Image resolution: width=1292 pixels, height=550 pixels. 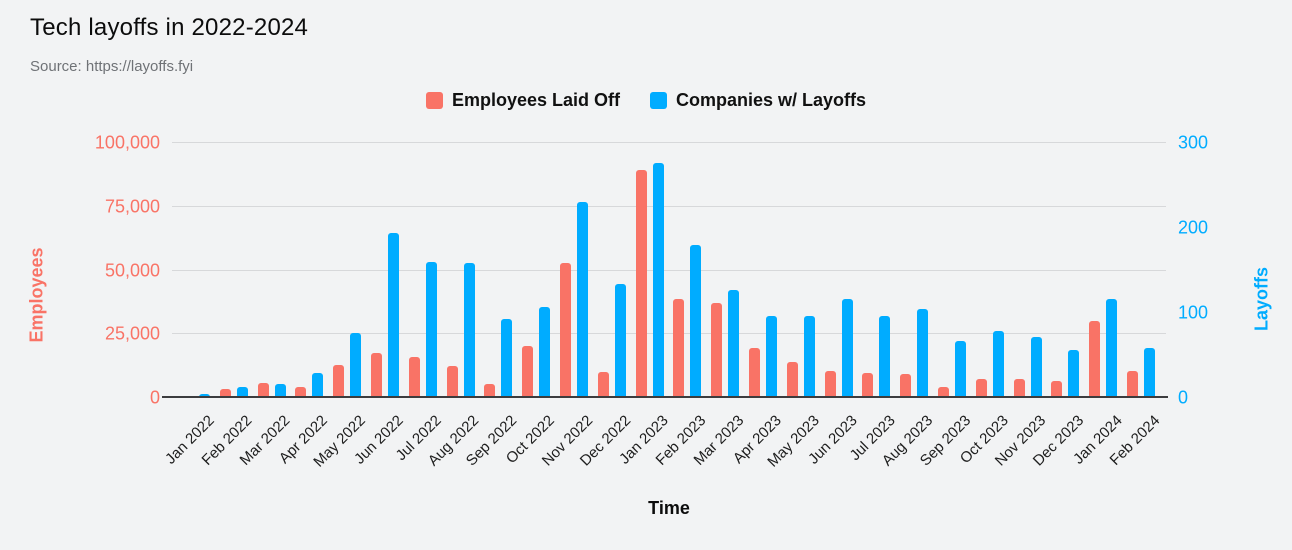 I want to click on right-tick-100: 100, so click(x=1193, y=312).